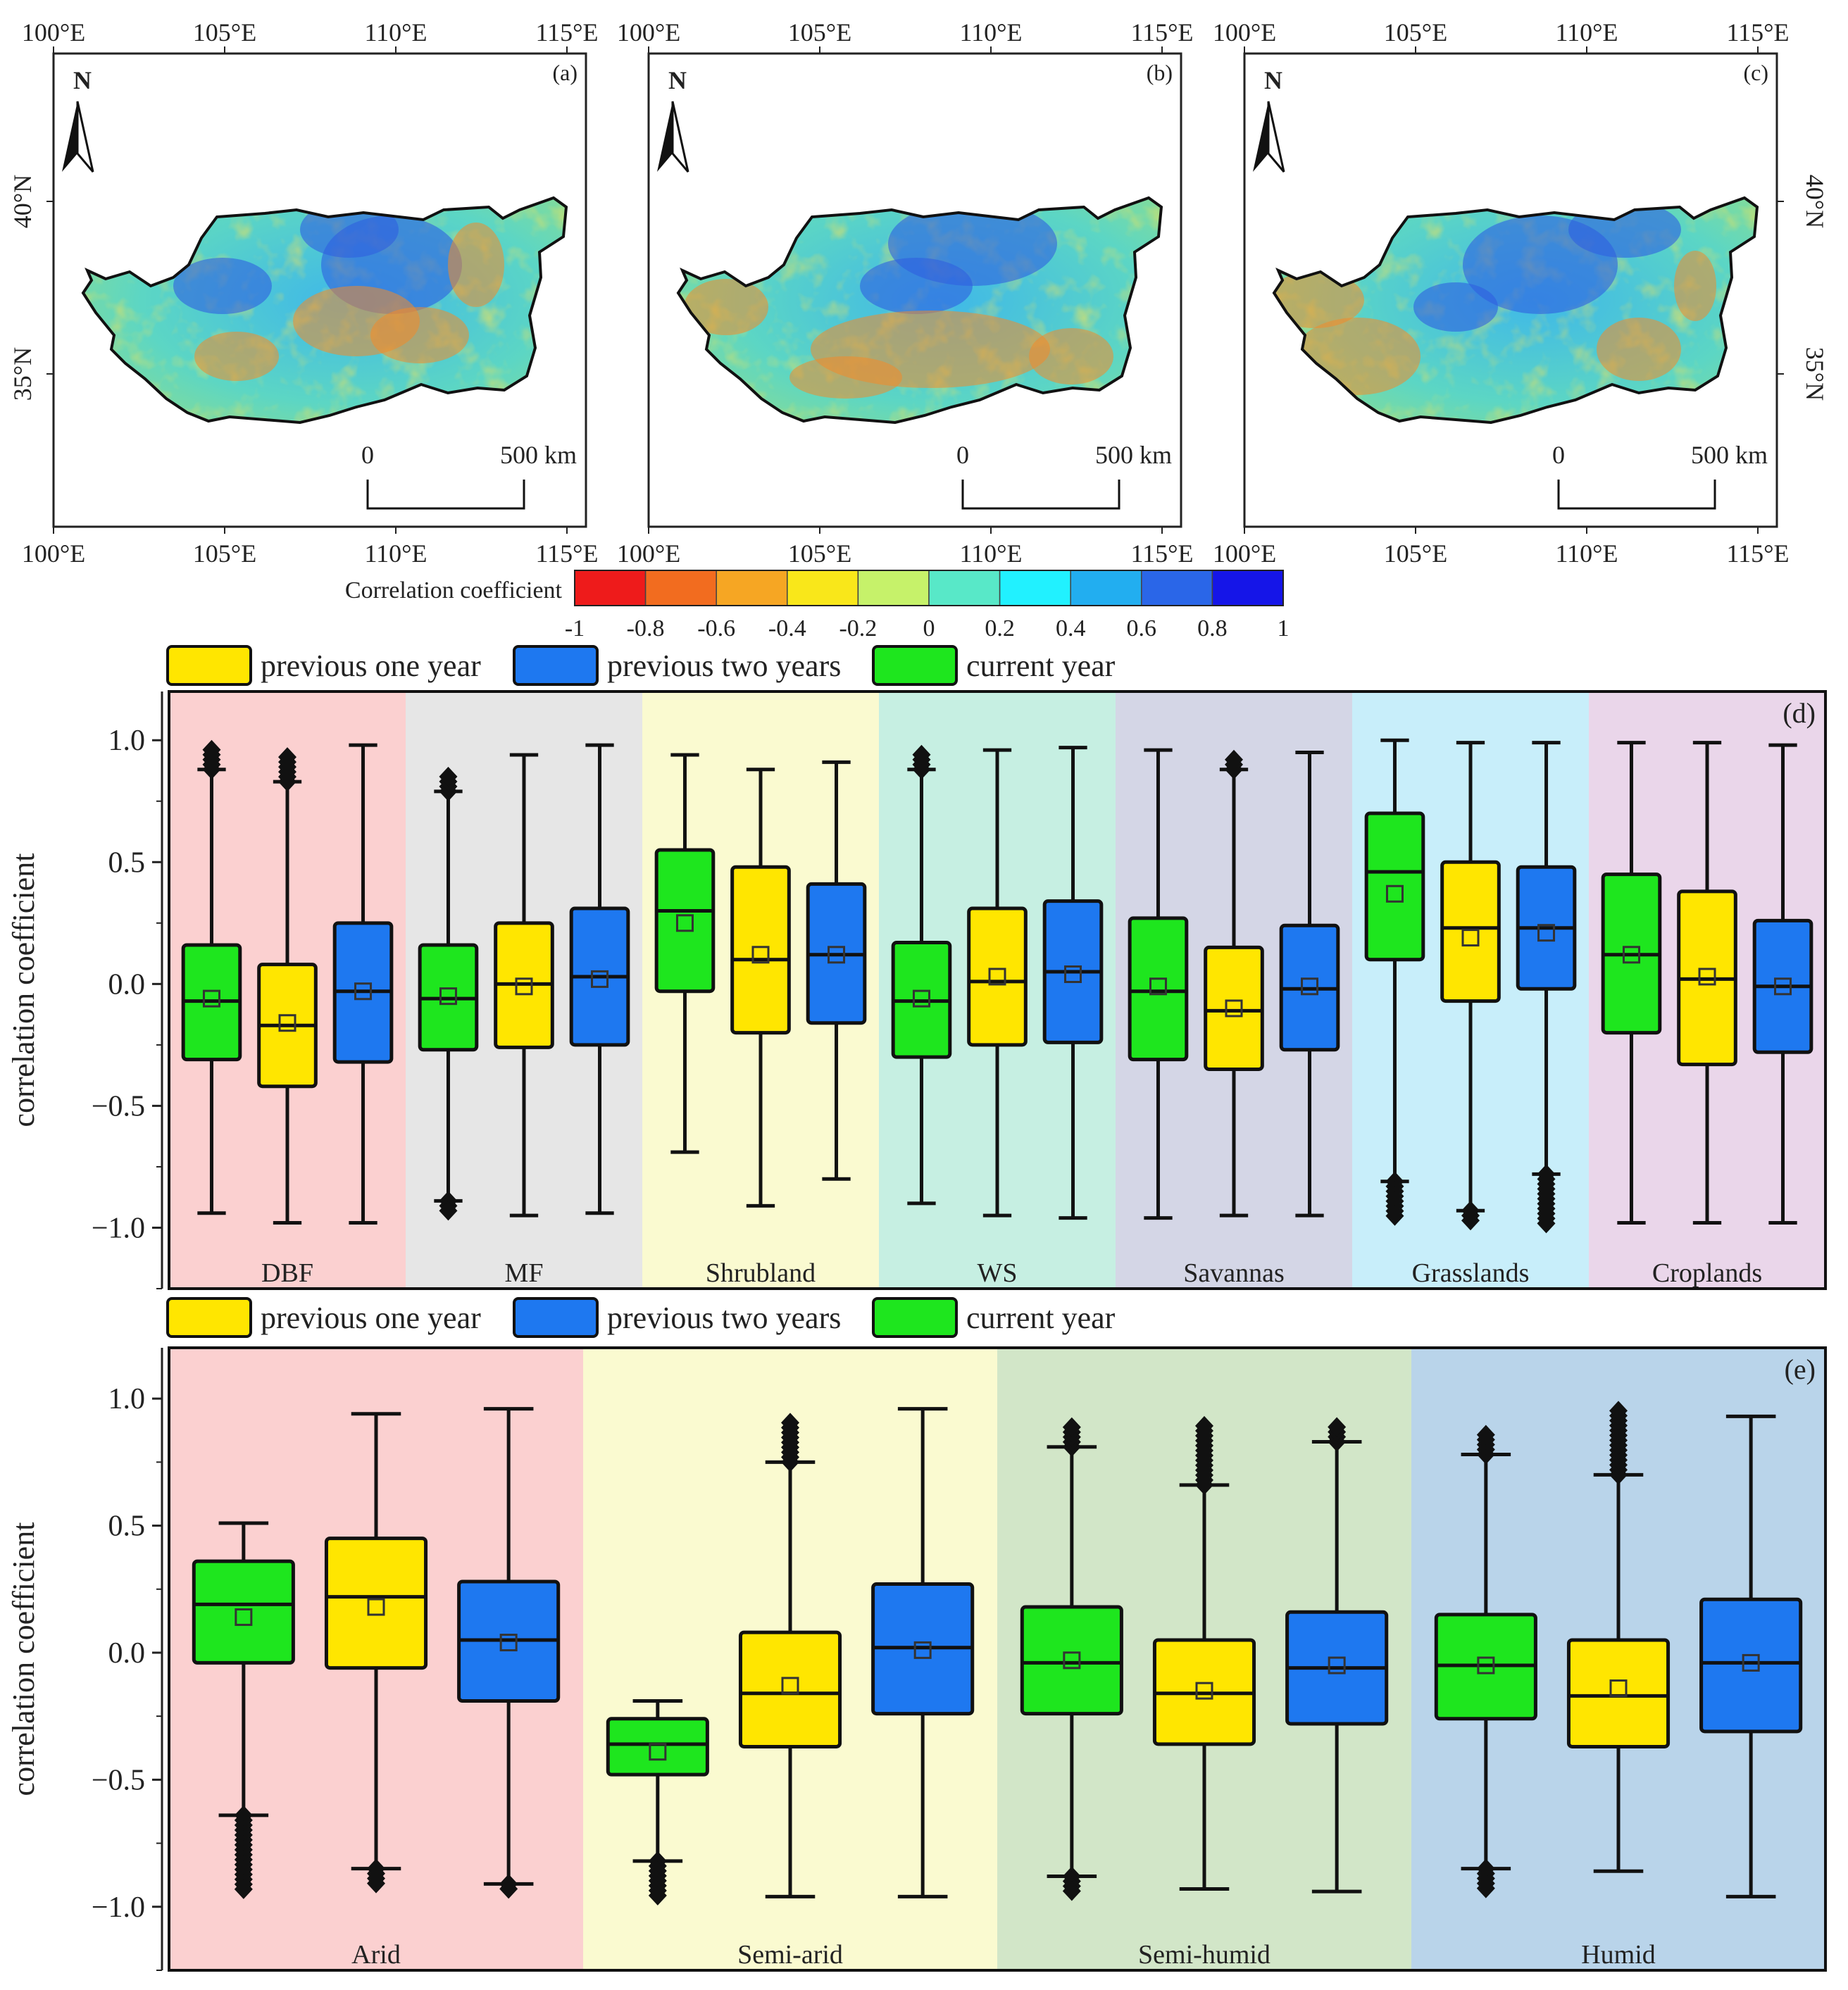 Image resolution: width=1848 pixels, height=1990 pixels. Describe the element at coordinates (509, 1653) in the screenshot. I see `box-arid-previous-two-years` at that location.